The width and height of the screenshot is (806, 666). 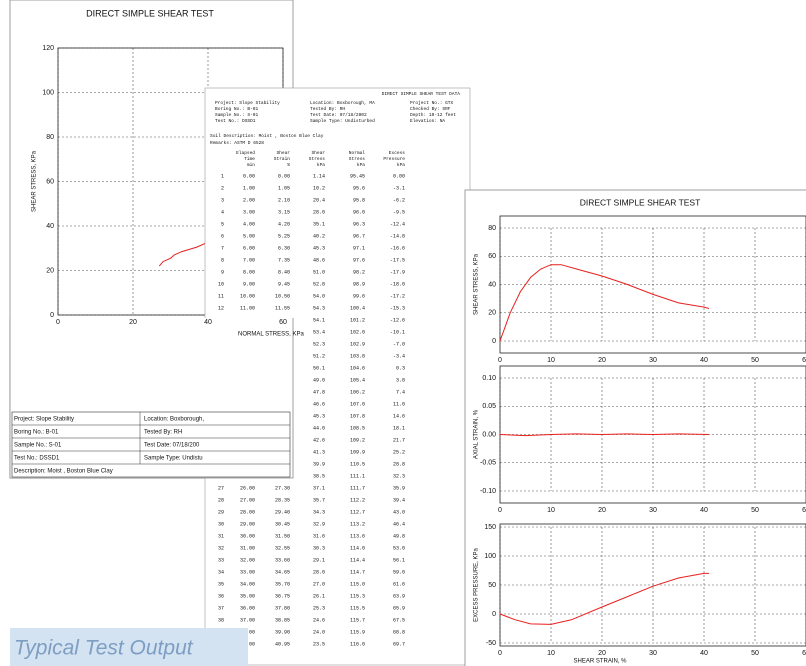 What do you see at coordinates (397, 284) in the screenshot?
I see `table-cell: -18.0` at bounding box center [397, 284].